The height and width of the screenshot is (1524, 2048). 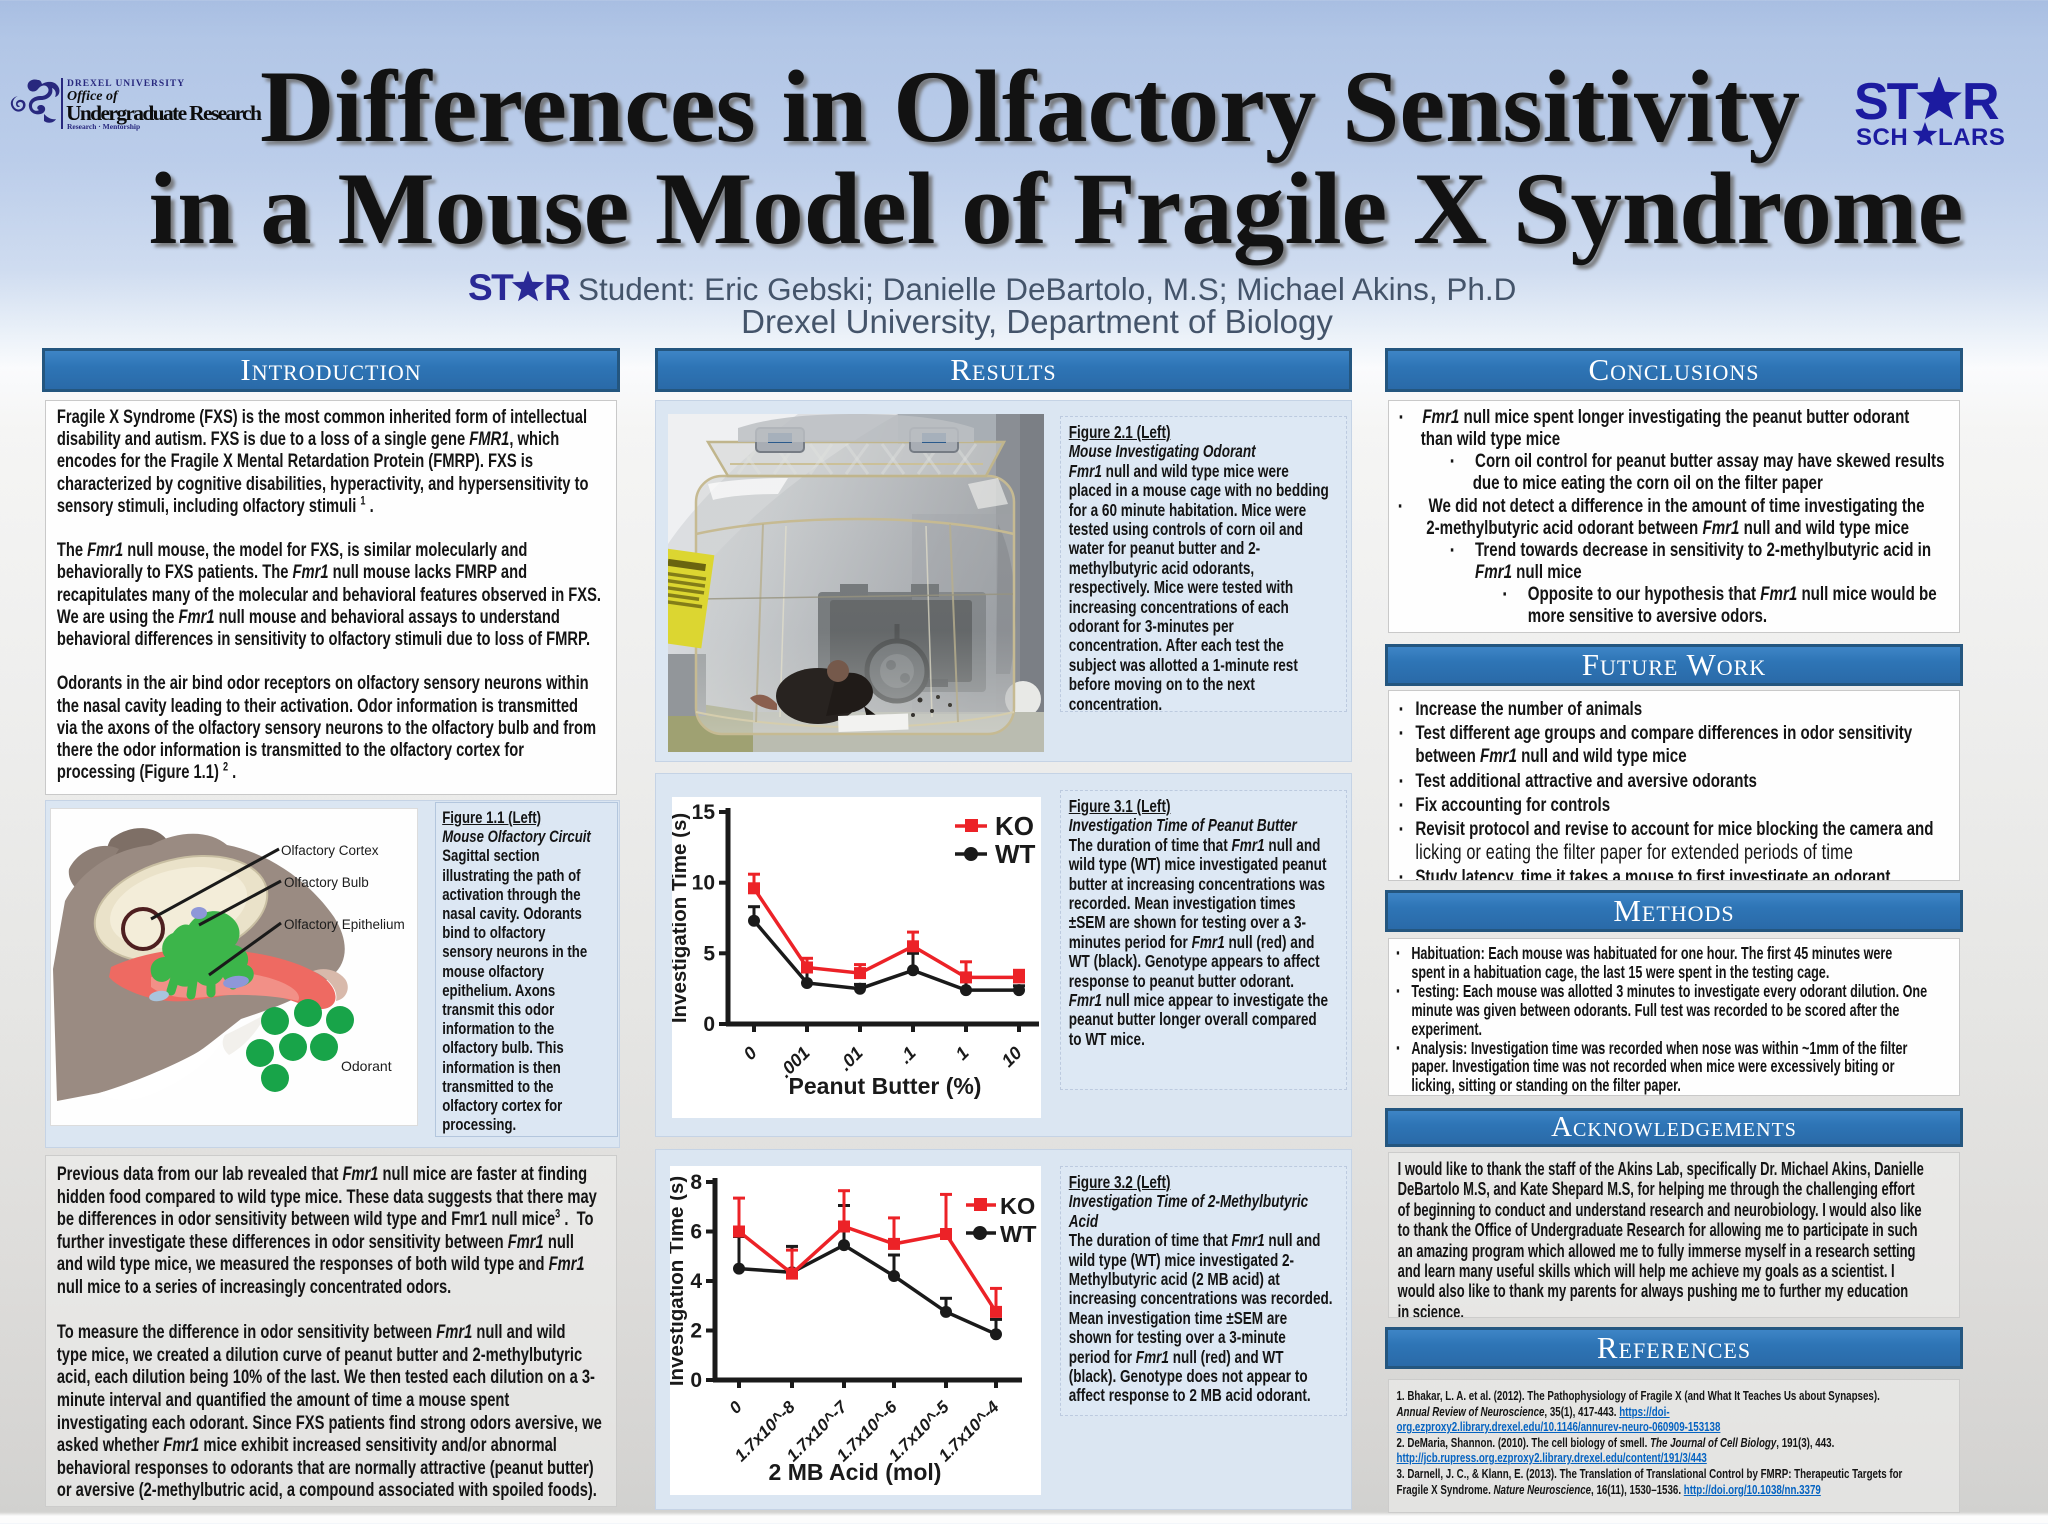 What do you see at coordinates (696, 1232) in the screenshot?
I see `svg-text: 6` at bounding box center [696, 1232].